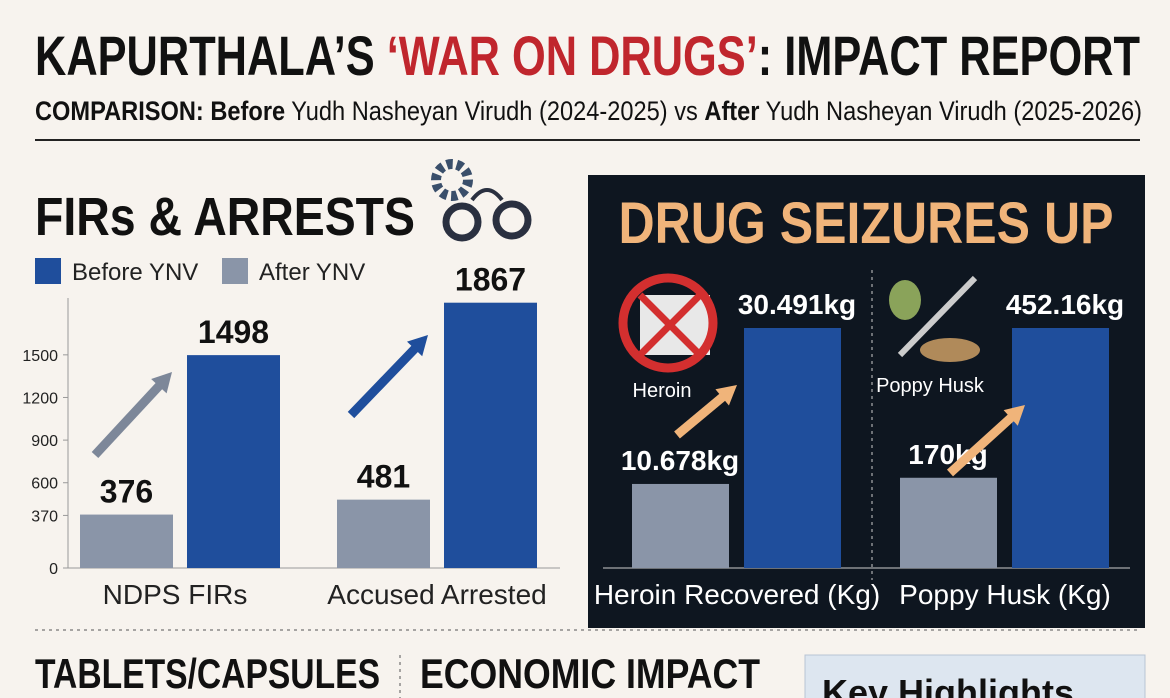 Image resolution: width=1170 pixels, height=698 pixels. Describe the element at coordinates (211, 55) in the screenshot. I see `title-part: KAPURTHALA’S` at that location.